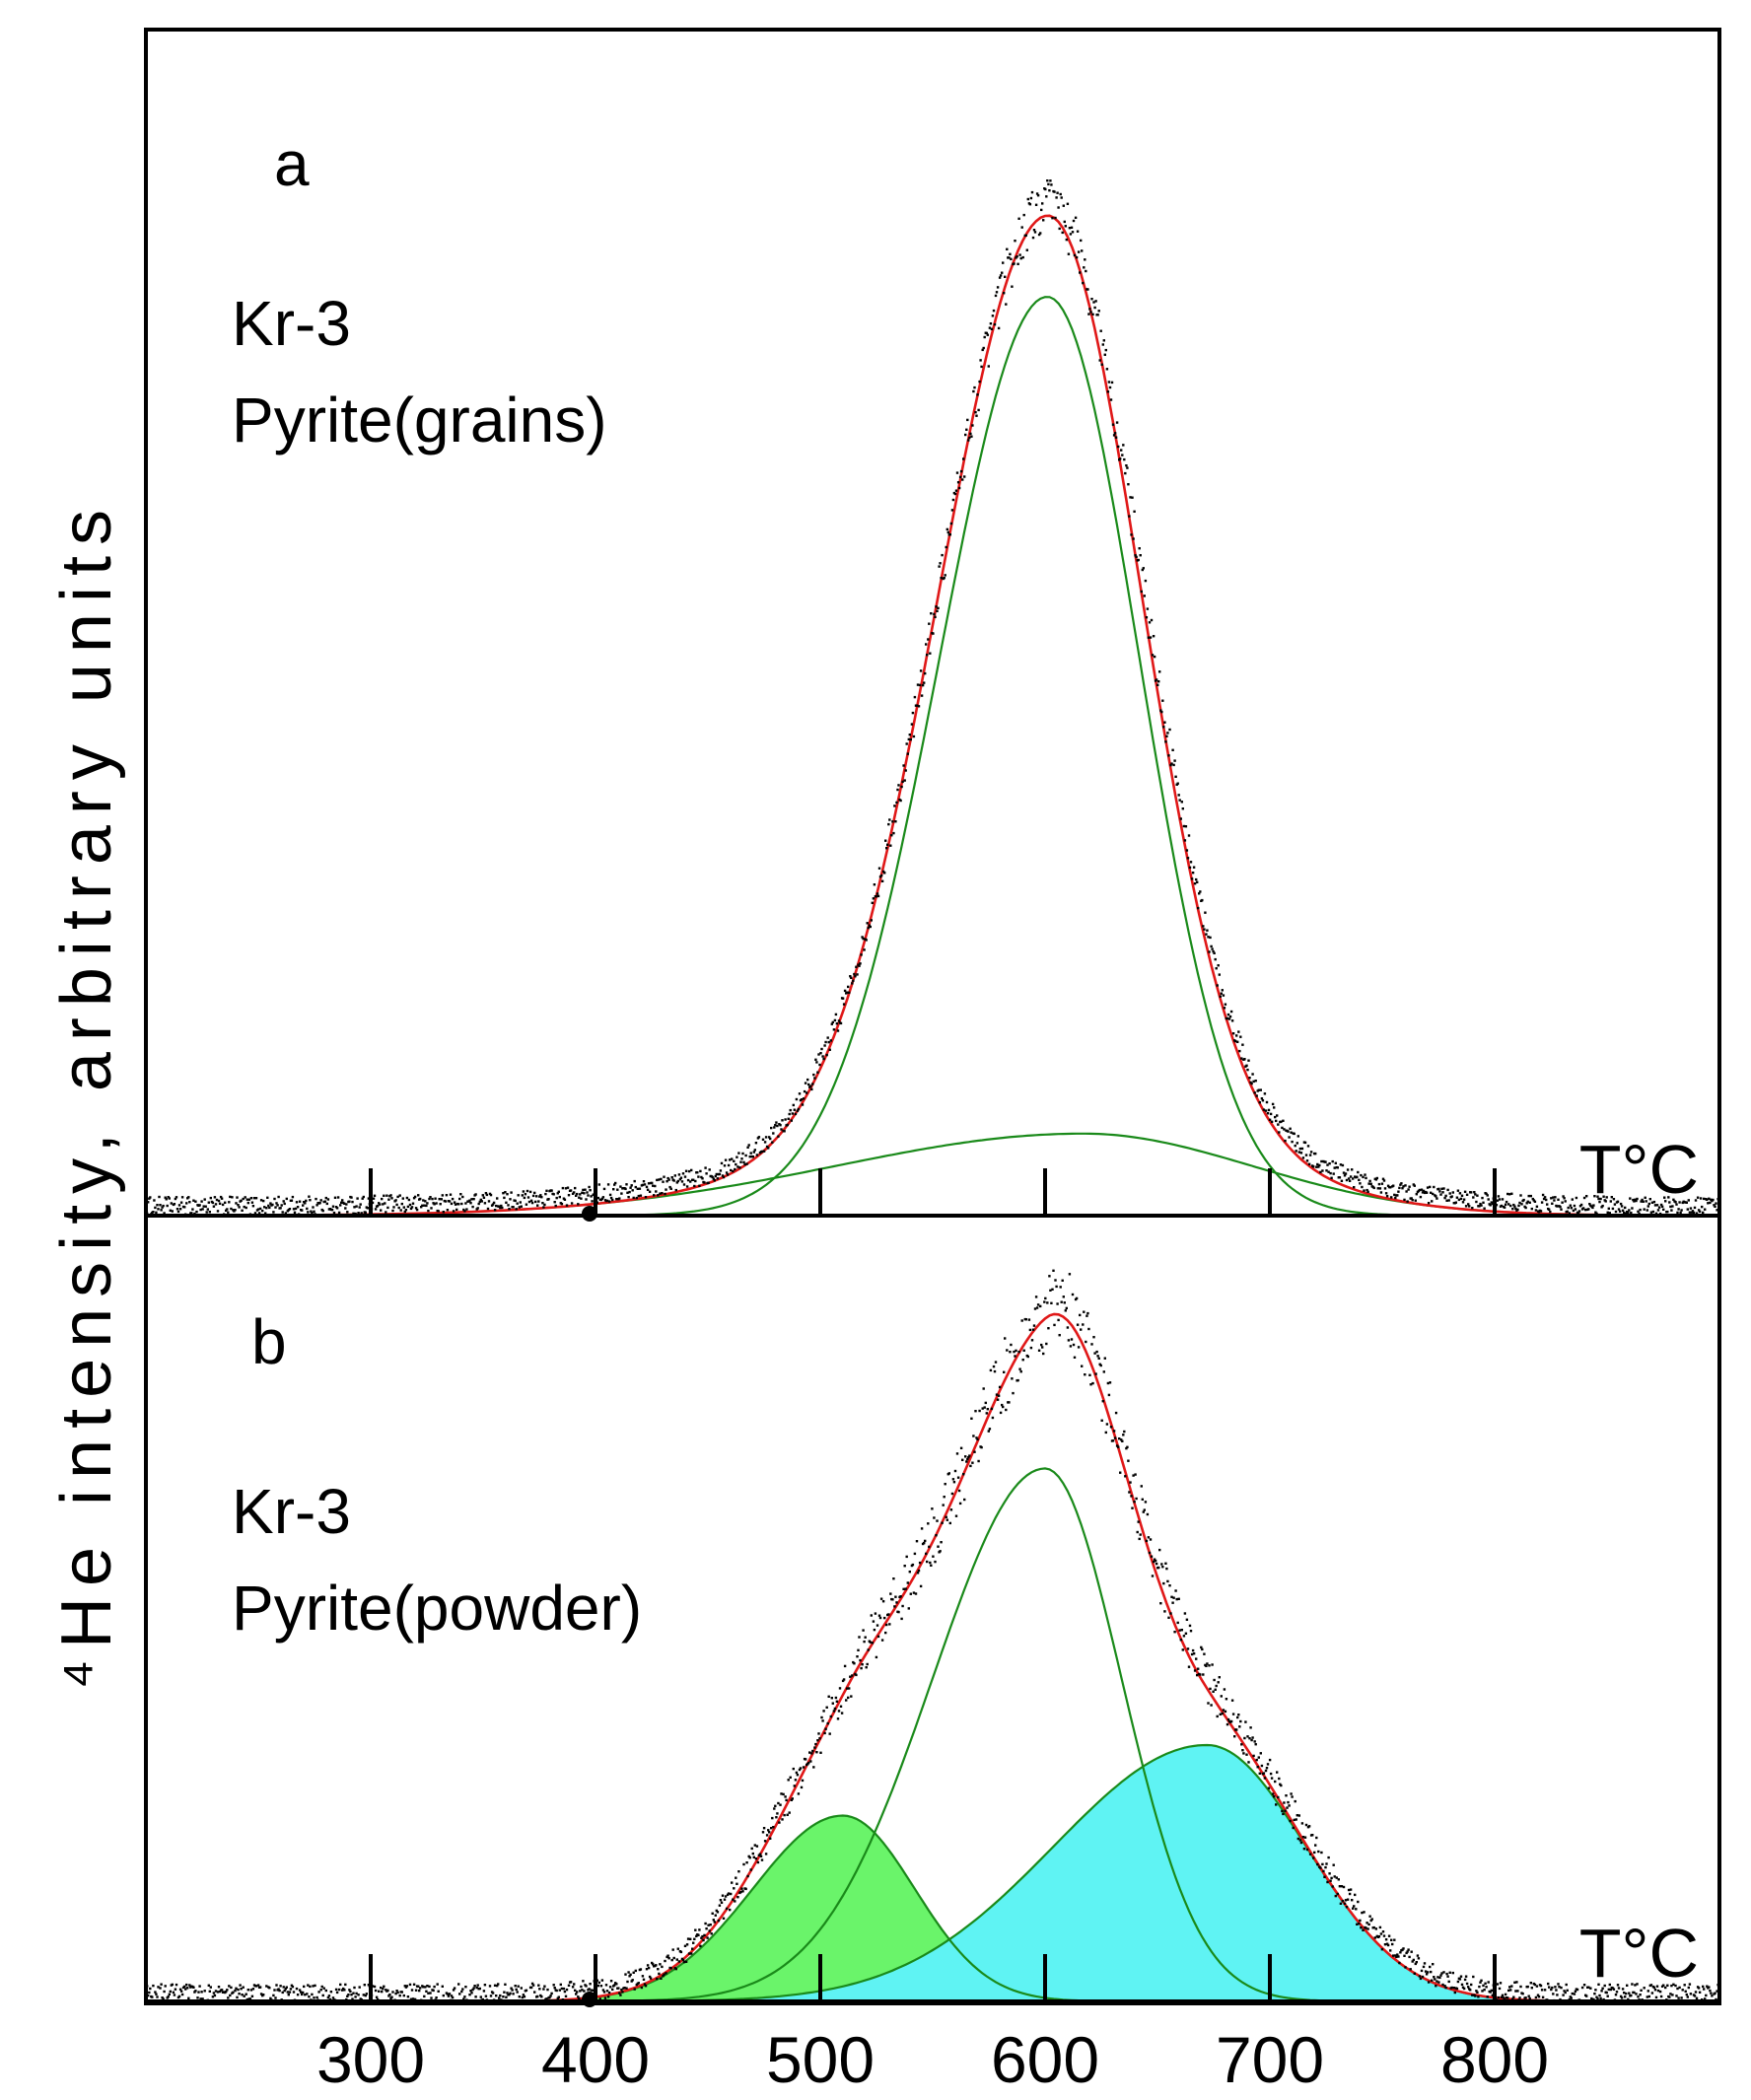  What do you see at coordinates (1045, 2059) in the screenshot?
I see `x-tick-label-600: 600` at bounding box center [1045, 2059].